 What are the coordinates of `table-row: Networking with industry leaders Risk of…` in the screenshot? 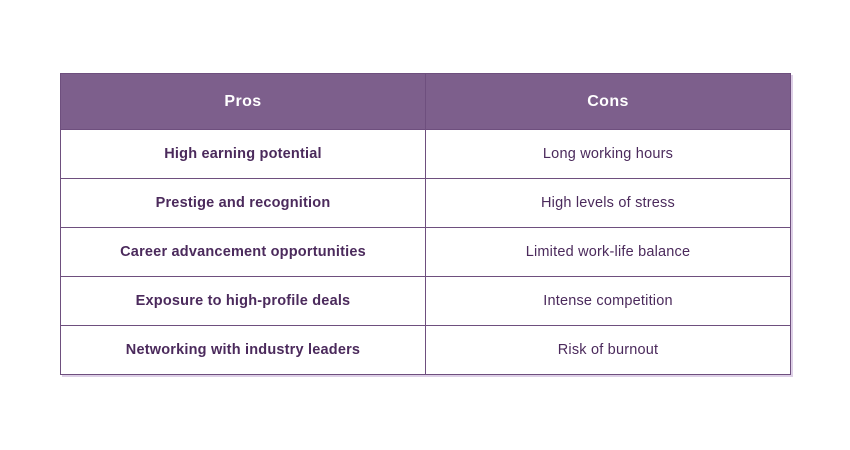 It's located at (425, 350).